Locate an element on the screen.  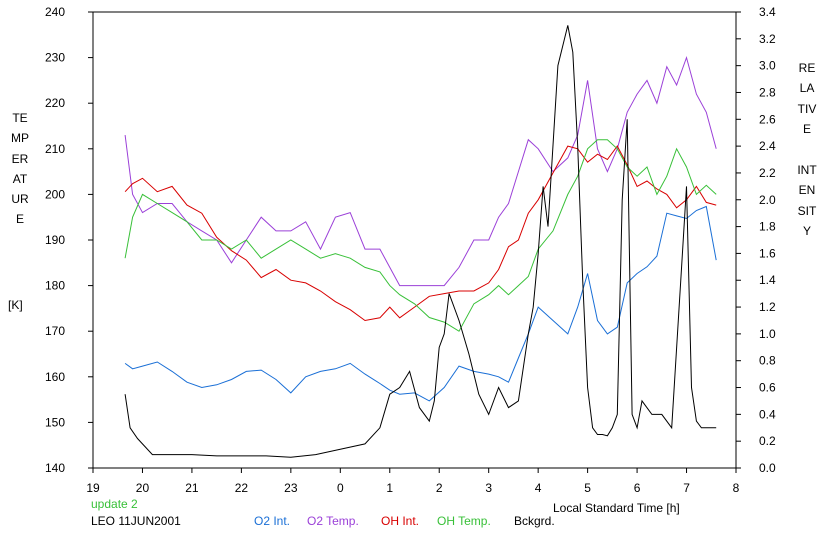
right-tick-label: 2.0 is located at coordinates (767, 200).